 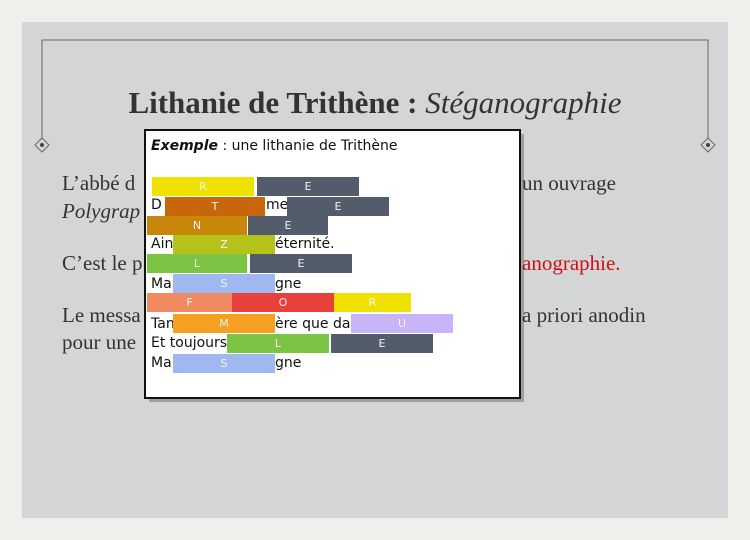 I want to click on body-text: anographie., so click(x=571, y=263).